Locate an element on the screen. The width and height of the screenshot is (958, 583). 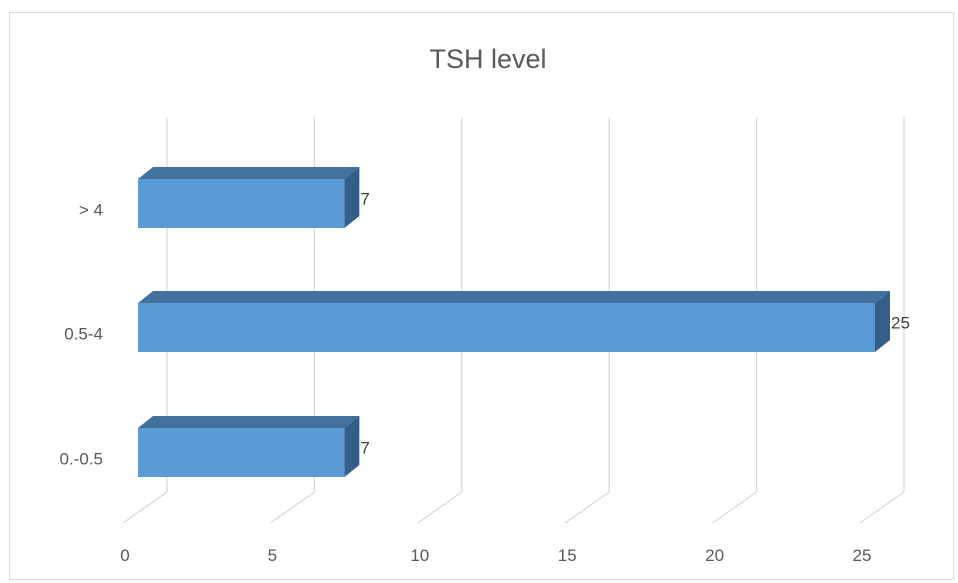
x-tick-label: 15 is located at coordinates (567, 555).